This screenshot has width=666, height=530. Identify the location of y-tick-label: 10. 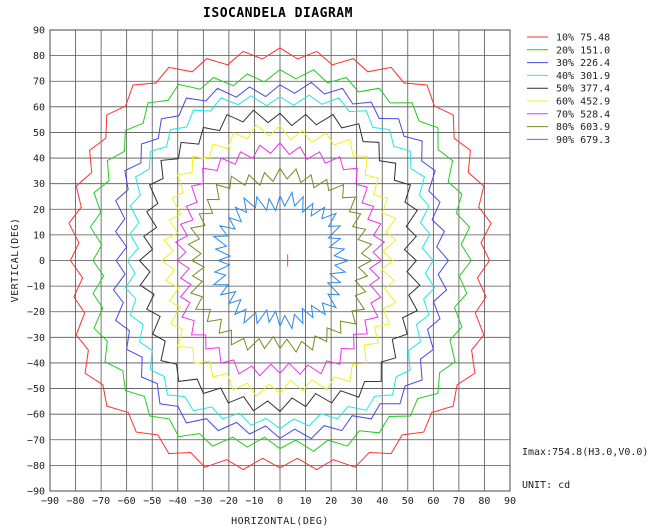
(39, 235).